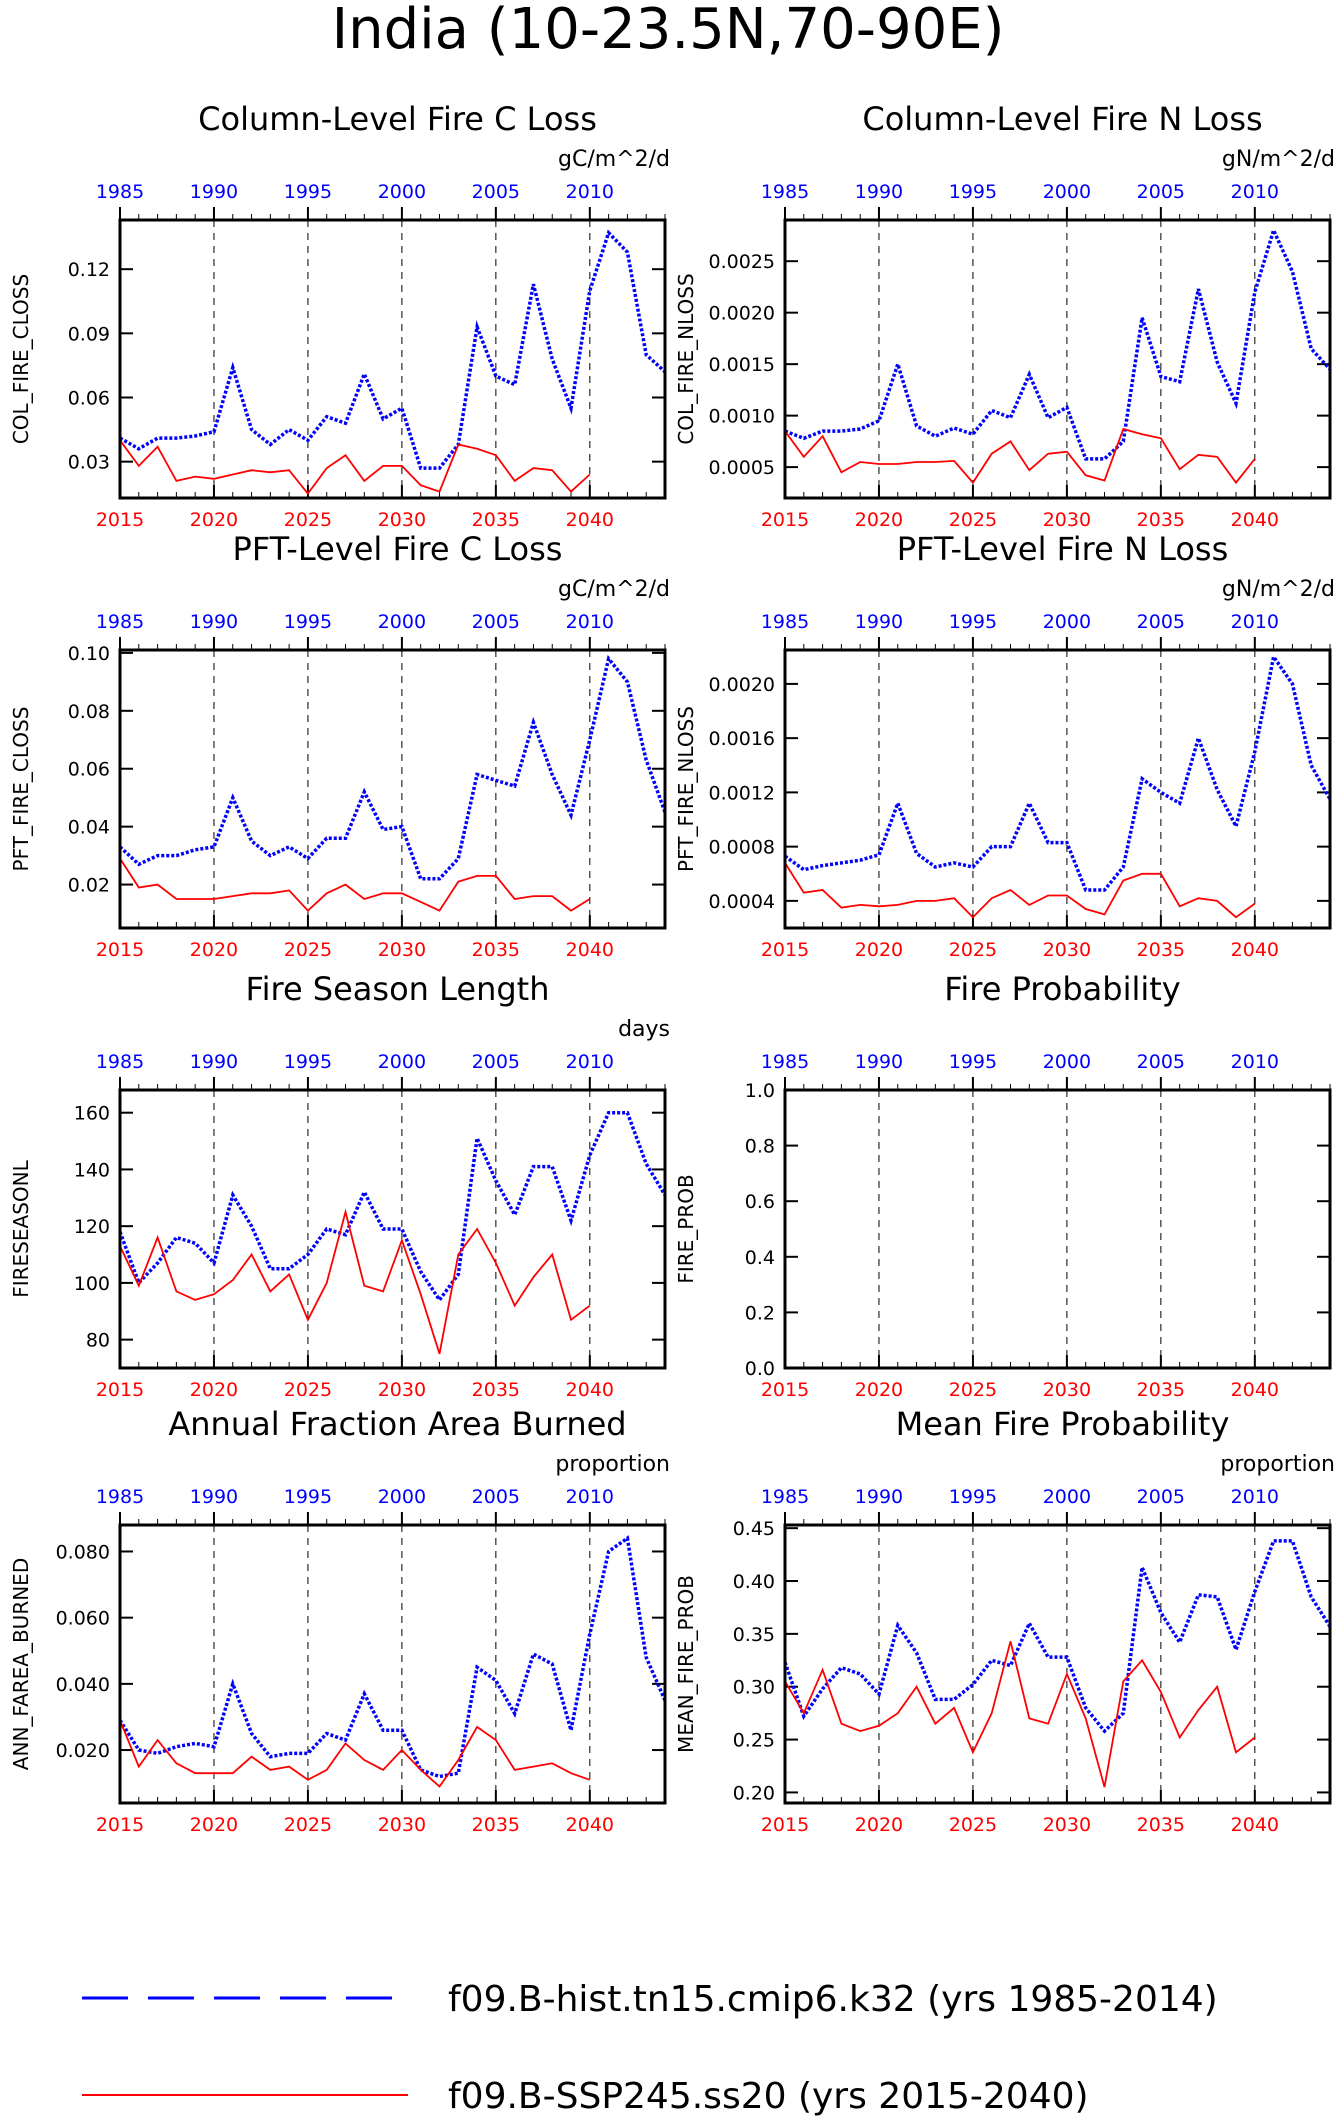 Image resolution: width=1337 pixels, height=2119 pixels. Describe the element at coordinates (760, 1258) in the screenshot. I see `y-tick-label: 0.4` at that location.